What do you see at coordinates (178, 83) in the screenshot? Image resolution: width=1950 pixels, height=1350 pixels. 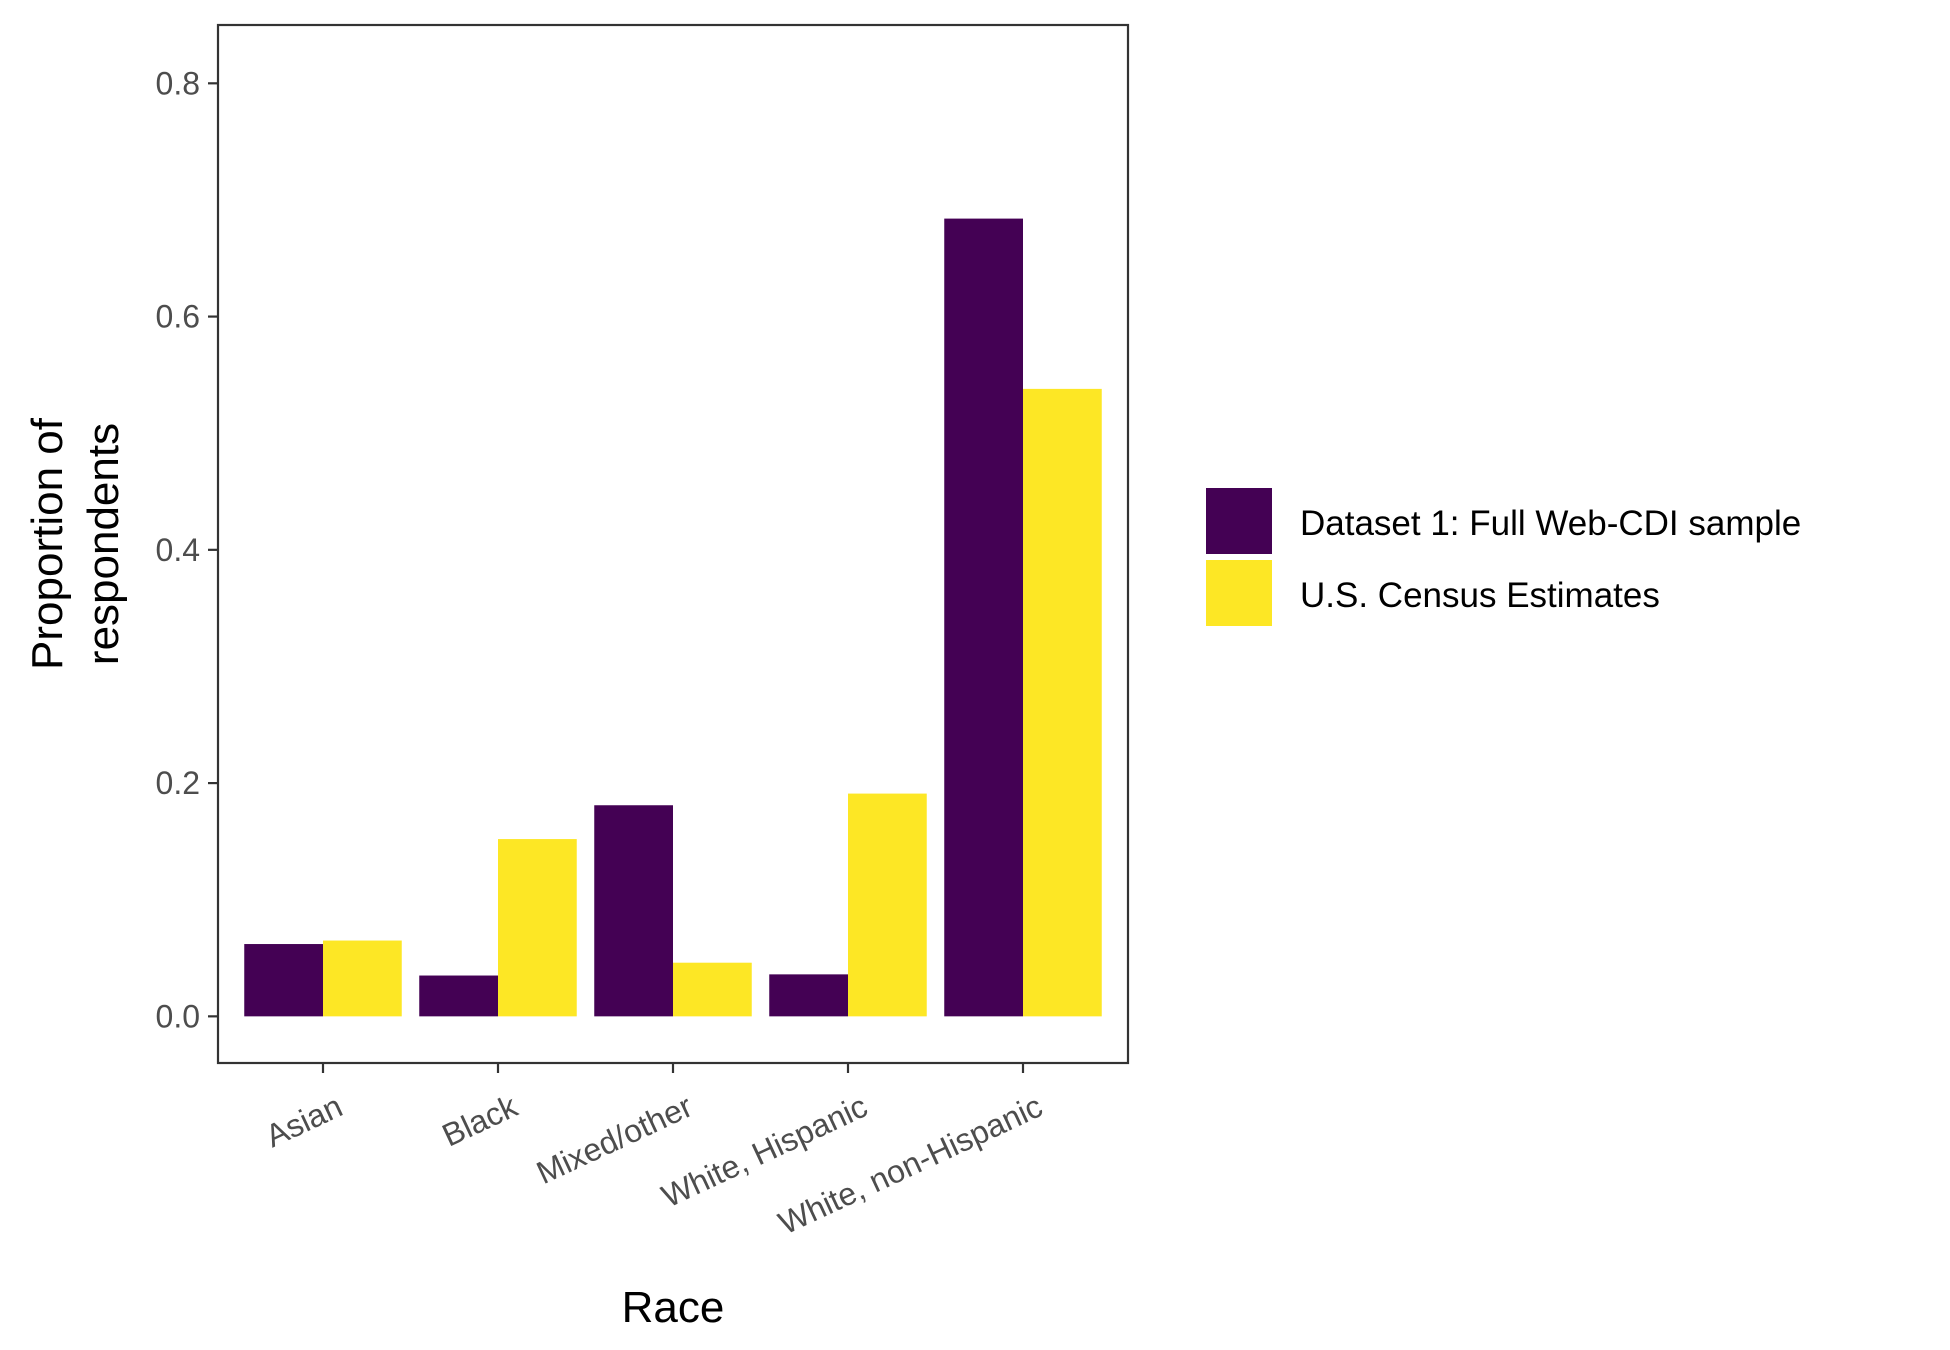 I see `y-tick-label-4: 0.8` at bounding box center [178, 83].